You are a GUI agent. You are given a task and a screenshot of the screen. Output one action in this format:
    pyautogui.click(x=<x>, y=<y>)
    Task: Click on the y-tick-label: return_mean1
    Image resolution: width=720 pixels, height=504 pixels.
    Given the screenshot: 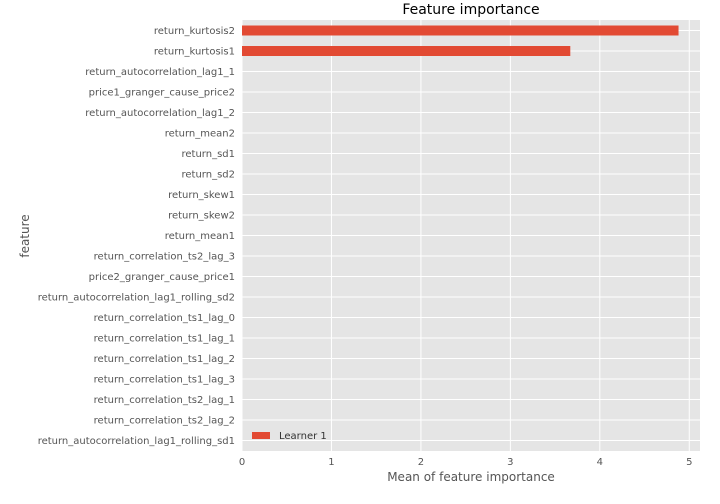 What is the action you would take?
    pyautogui.click(x=200, y=236)
    